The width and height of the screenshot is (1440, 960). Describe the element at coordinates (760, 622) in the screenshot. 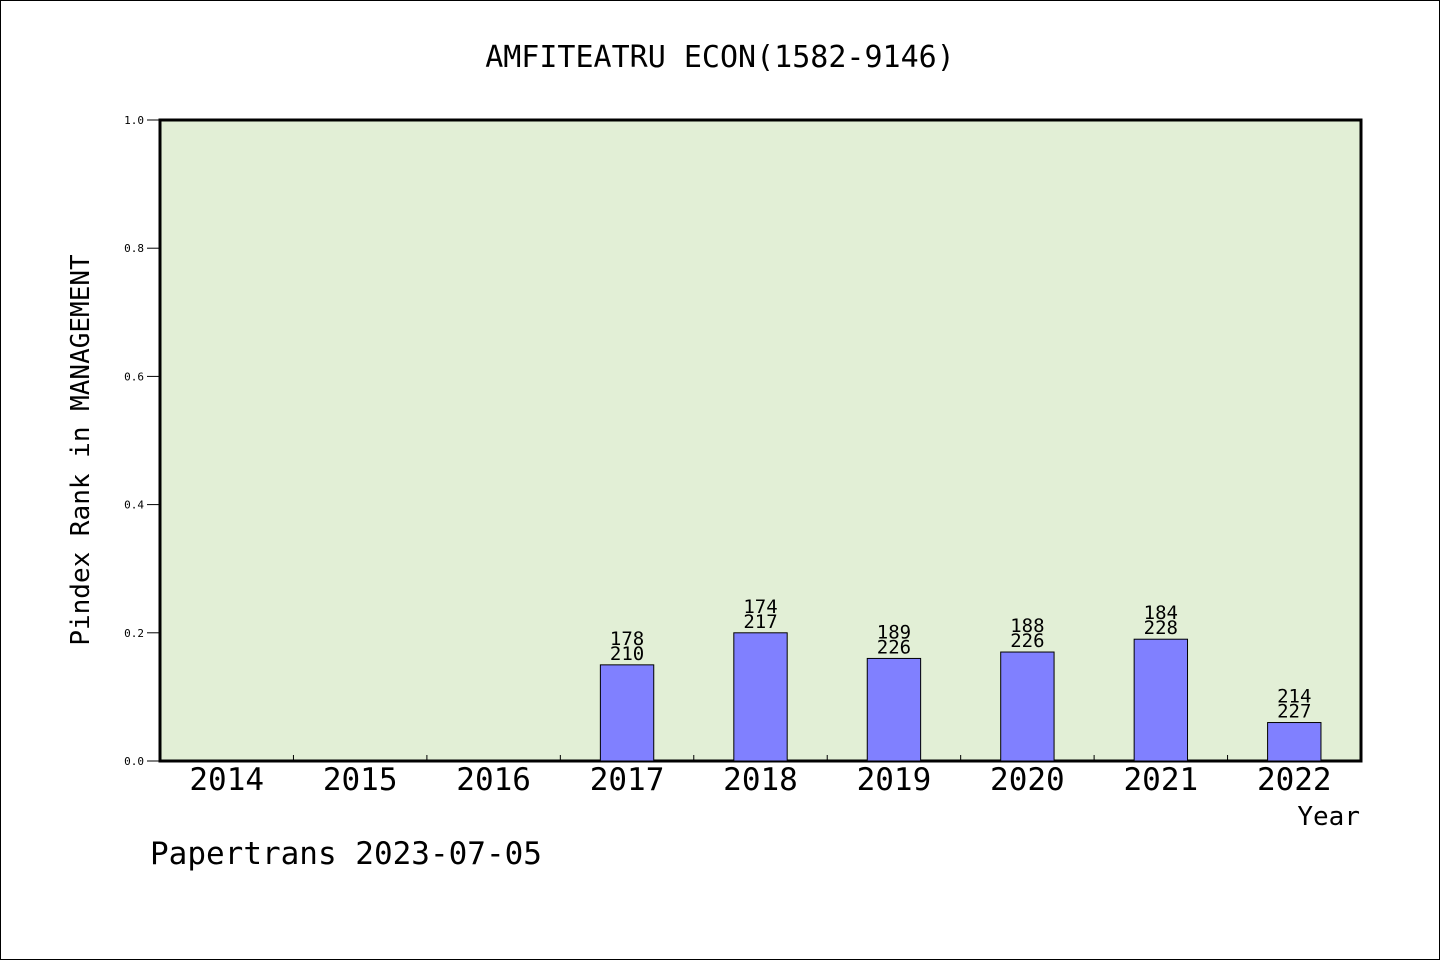

I see `bar-total-label: 217` at that location.